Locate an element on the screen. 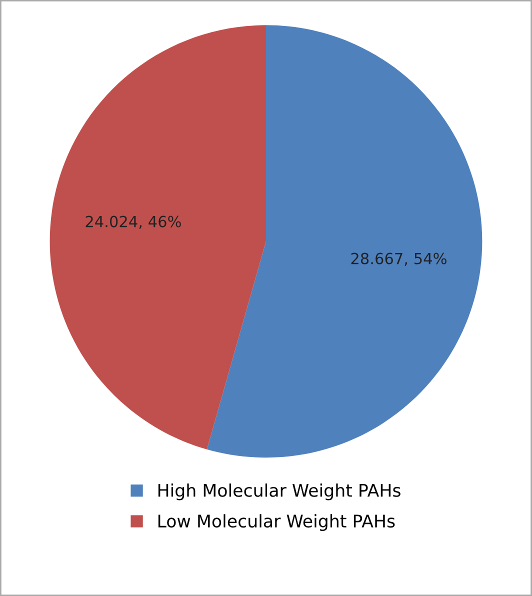 This screenshot has width=532, height=596. legend-label: Low Molecular Weight PAHs is located at coordinates (276, 522).